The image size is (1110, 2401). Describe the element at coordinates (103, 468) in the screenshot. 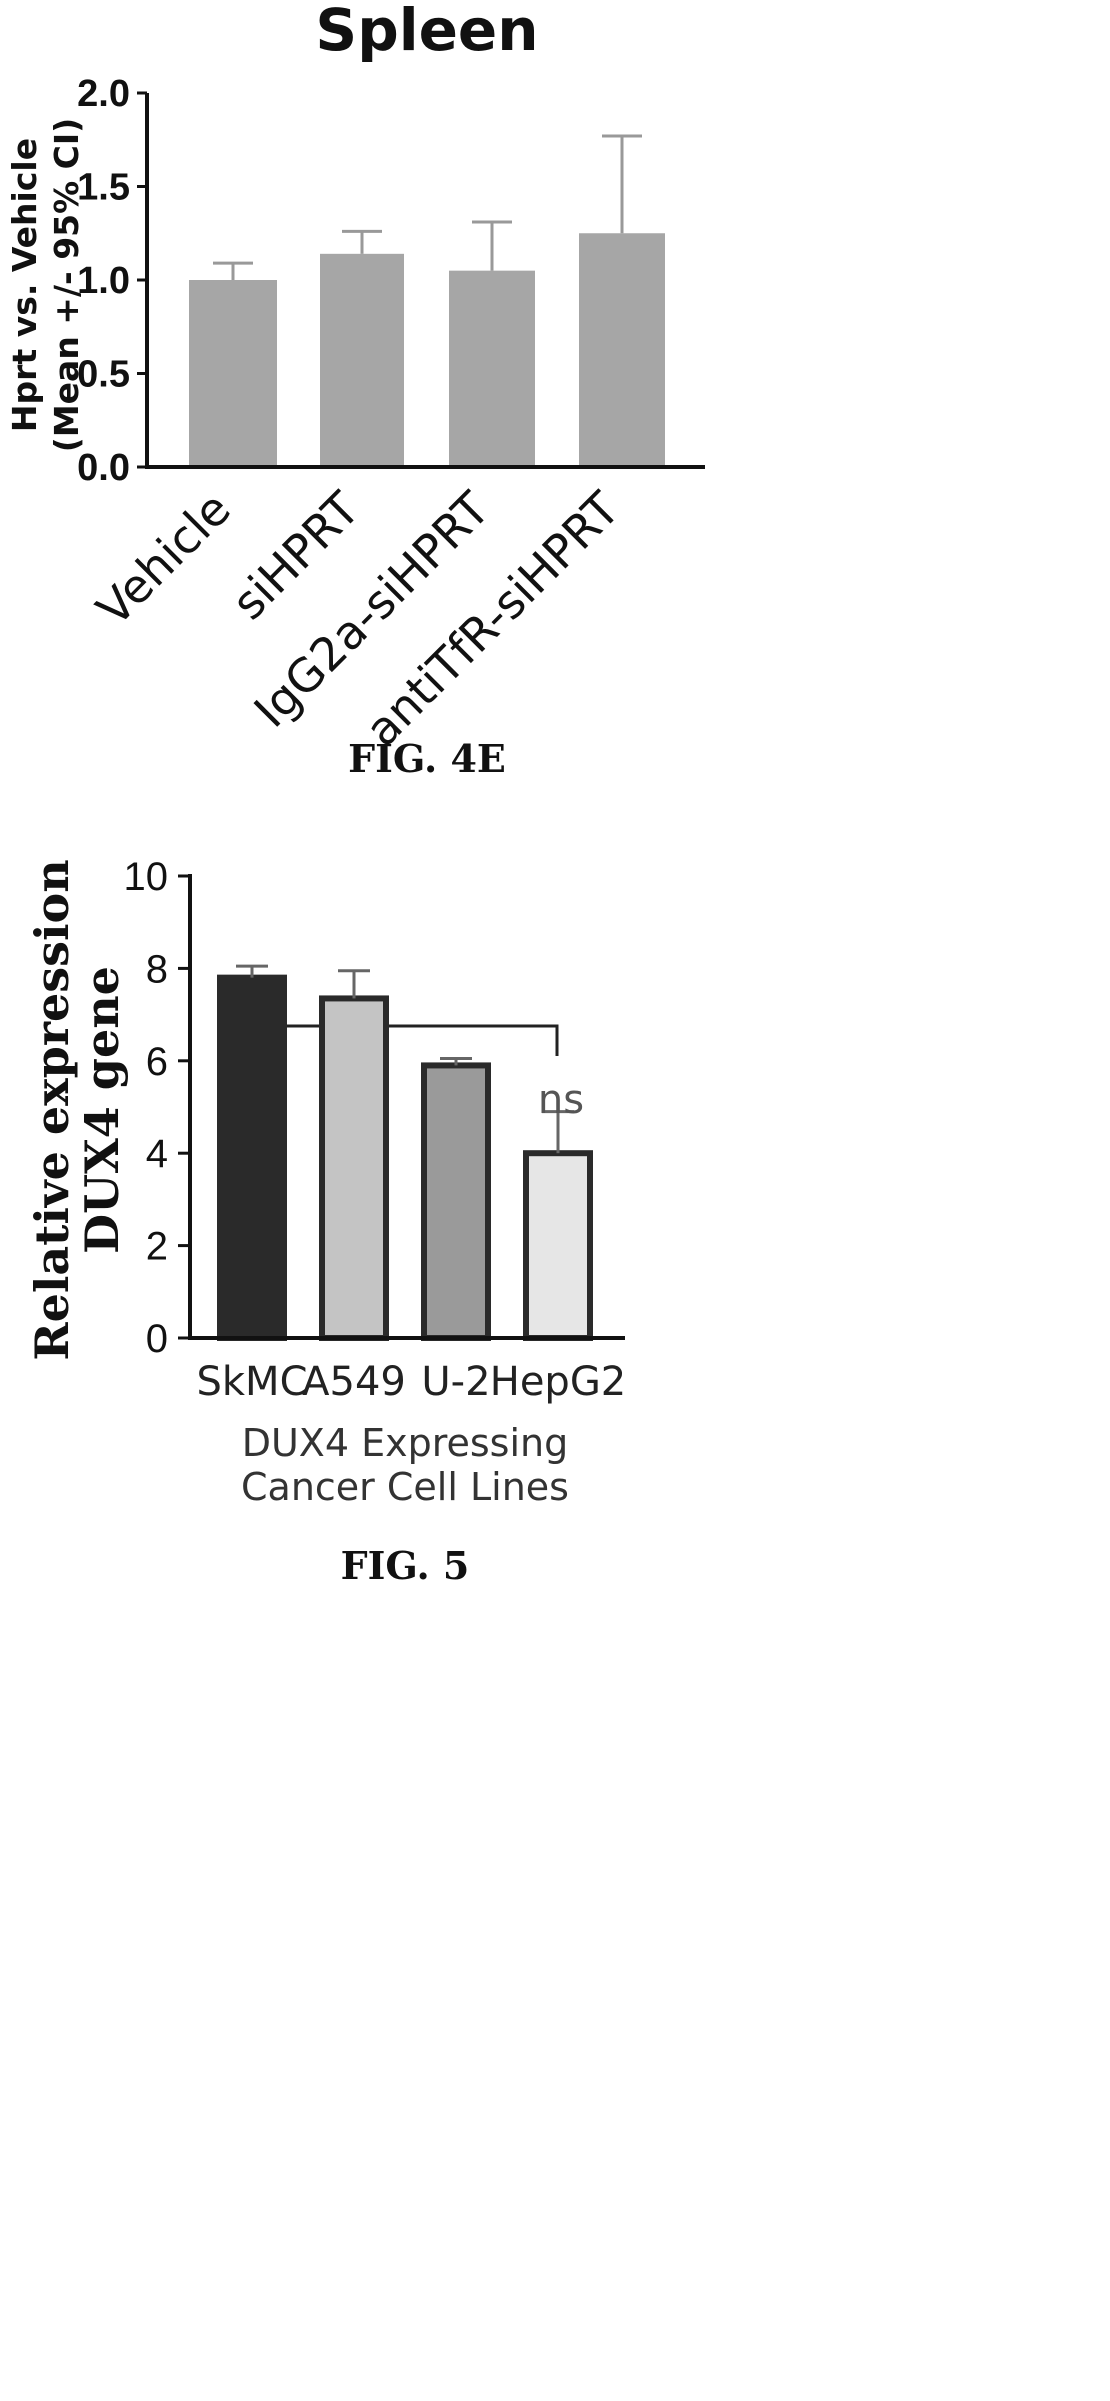

I see `y-tick-label: 0.0` at that location.